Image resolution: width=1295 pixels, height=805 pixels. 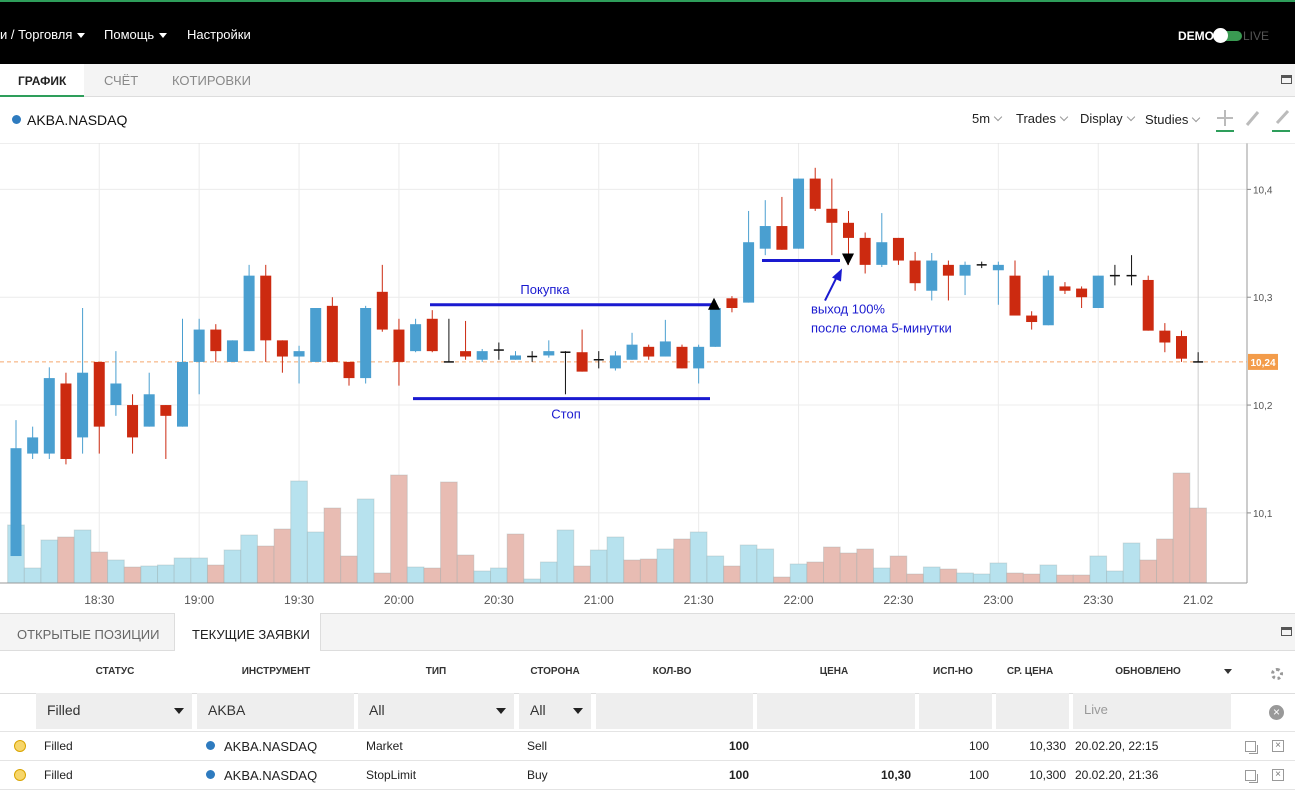 What do you see at coordinates (121, 80) in the screenshot?
I see `tab: СЧЁТ` at bounding box center [121, 80].